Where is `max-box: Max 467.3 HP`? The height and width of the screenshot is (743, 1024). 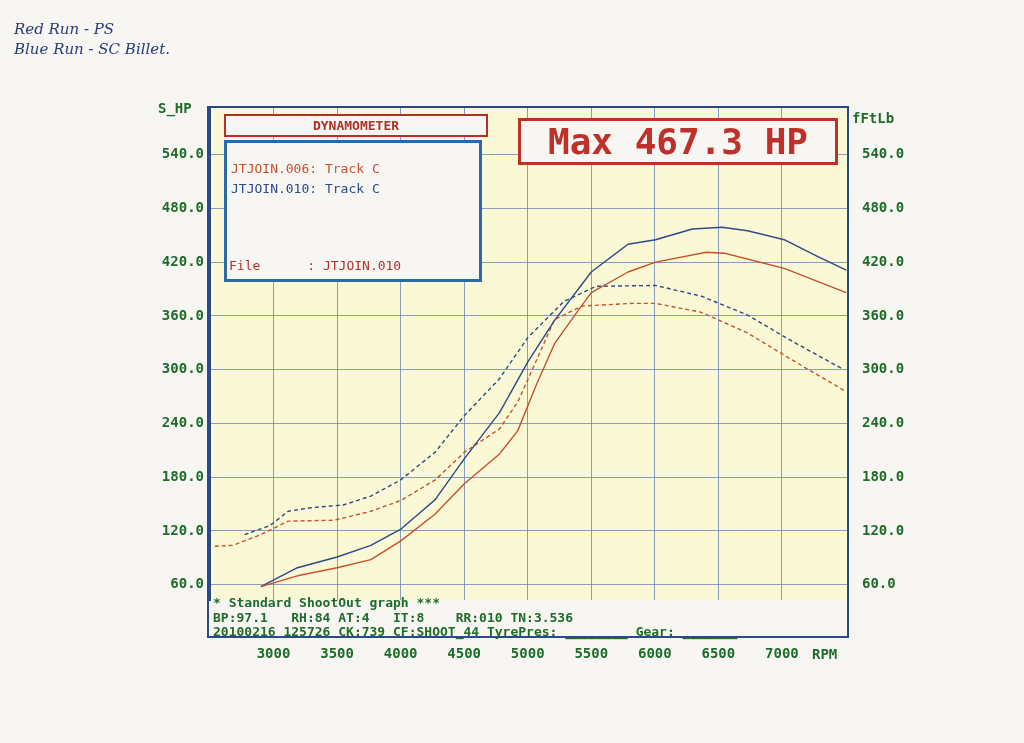
max-box: Max 467.3 HP is located at coordinates (678, 141).